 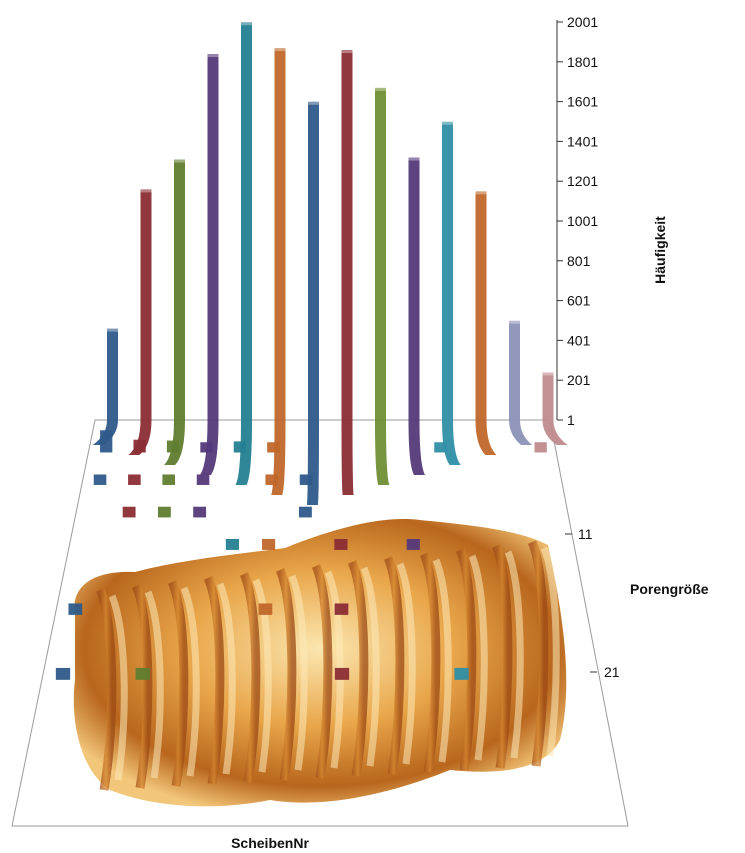 What do you see at coordinates (270, 843) in the screenshot?
I see `x-axis-title: ScheibenNr` at bounding box center [270, 843].